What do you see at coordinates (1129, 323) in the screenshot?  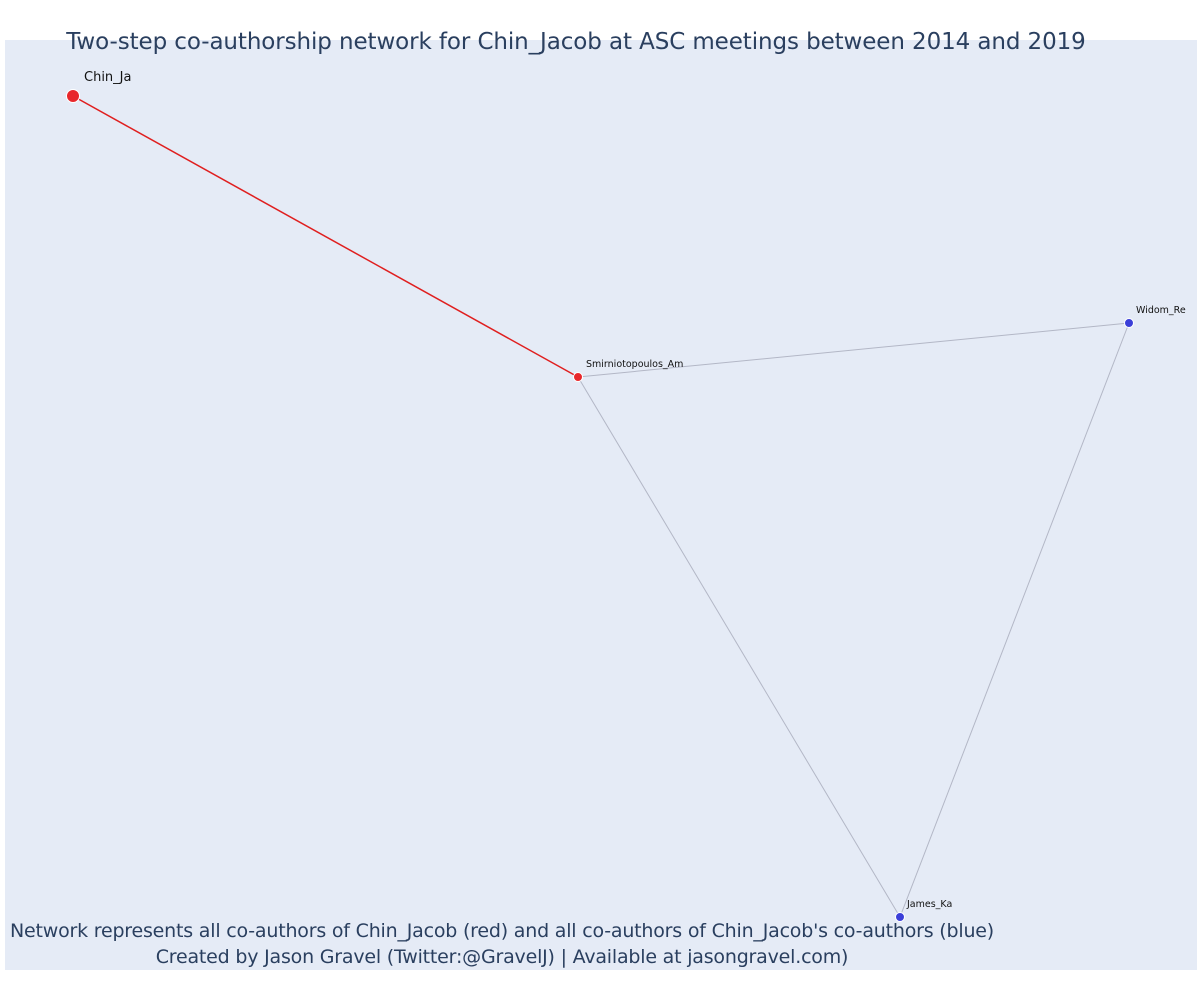 I see `node-widom_re` at bounding box center [1129, 323].